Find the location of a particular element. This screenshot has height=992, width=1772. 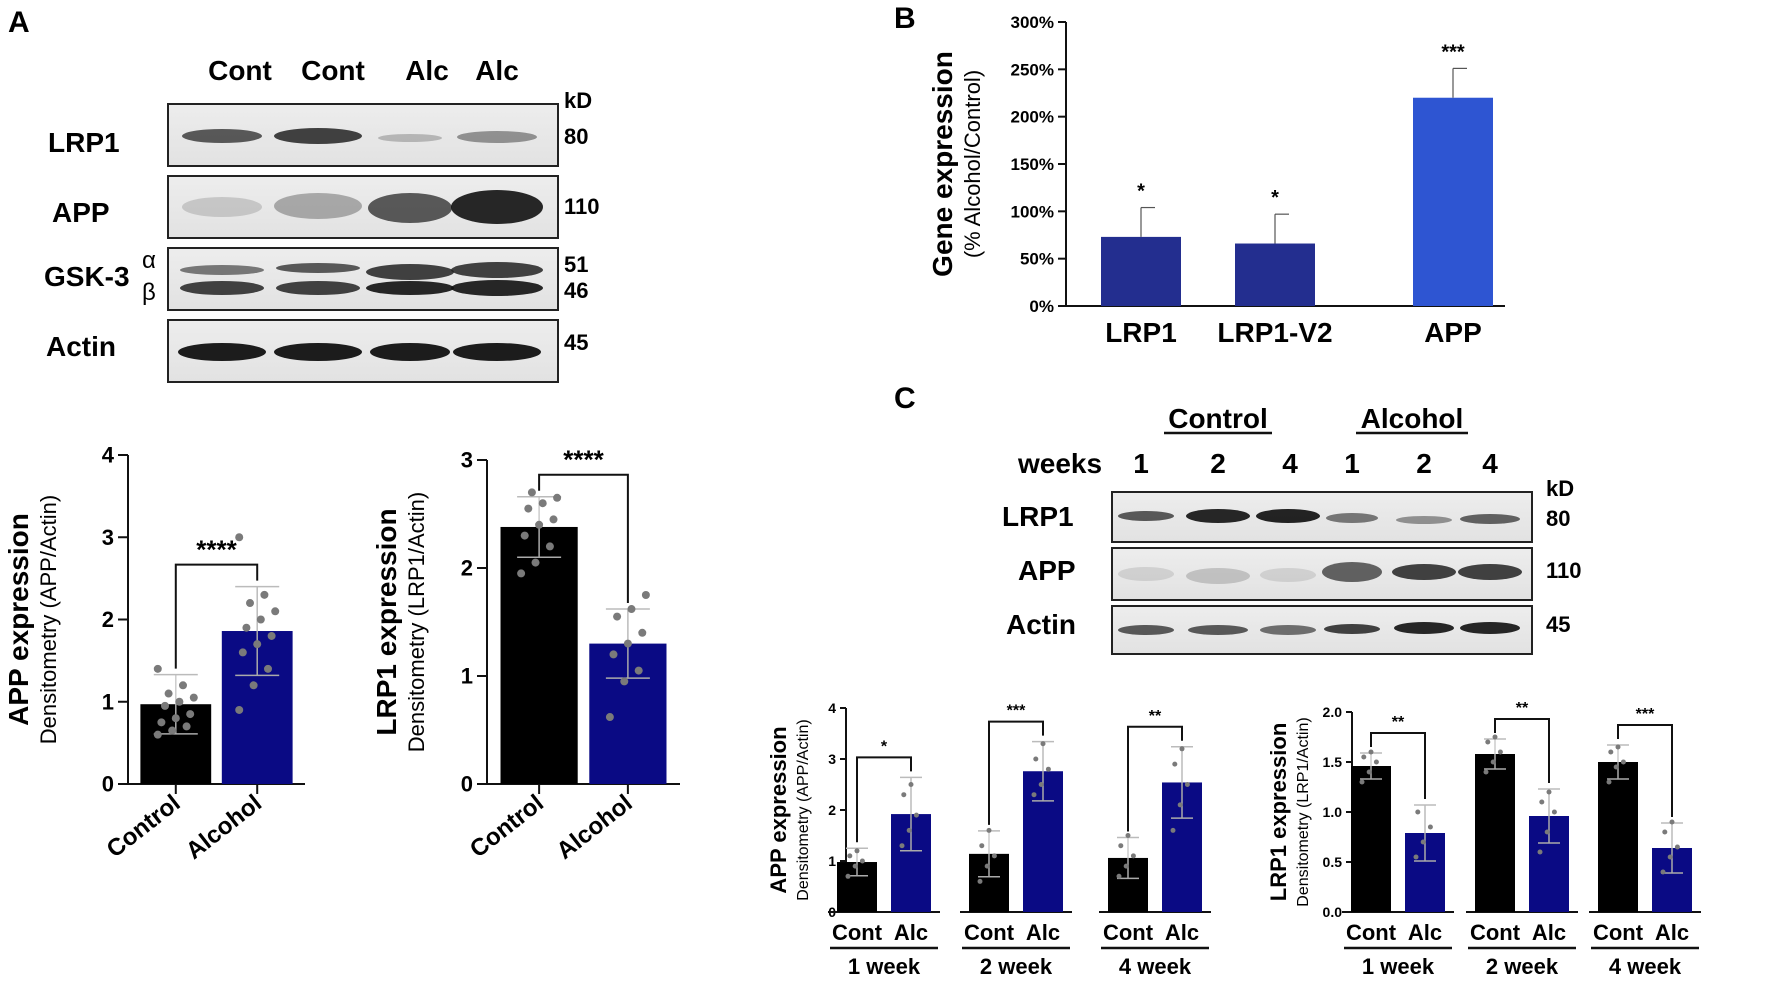

y-axis-title: APP expression is located at coordinates (18, 619).